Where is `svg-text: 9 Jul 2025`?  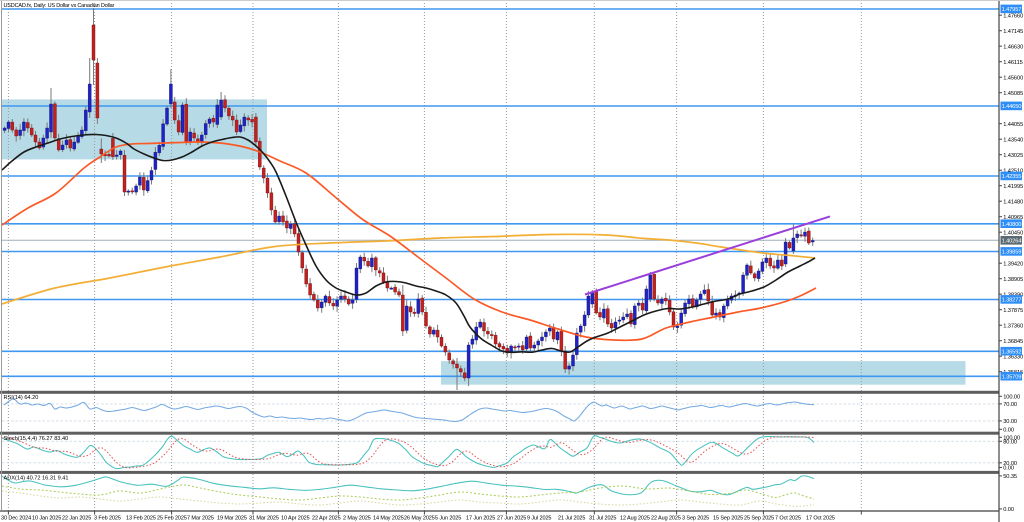 svg-text: 9 Jul 2025 is located at coordinates (539, 518).